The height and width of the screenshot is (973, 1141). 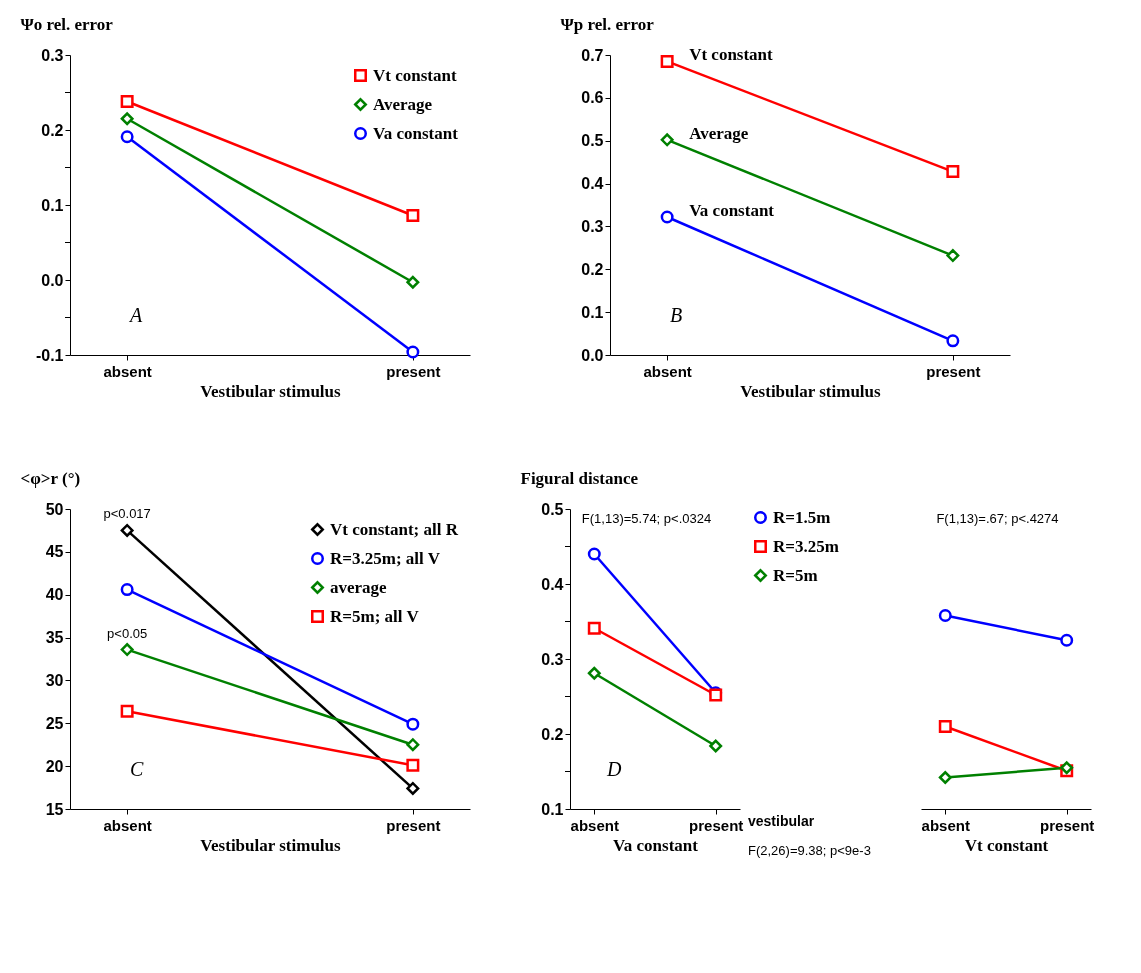 What do you see at coordinates (394, 529) in the screenshot?
I see `legend-label: Vt constant; all R` at bounding box center [394, 529].